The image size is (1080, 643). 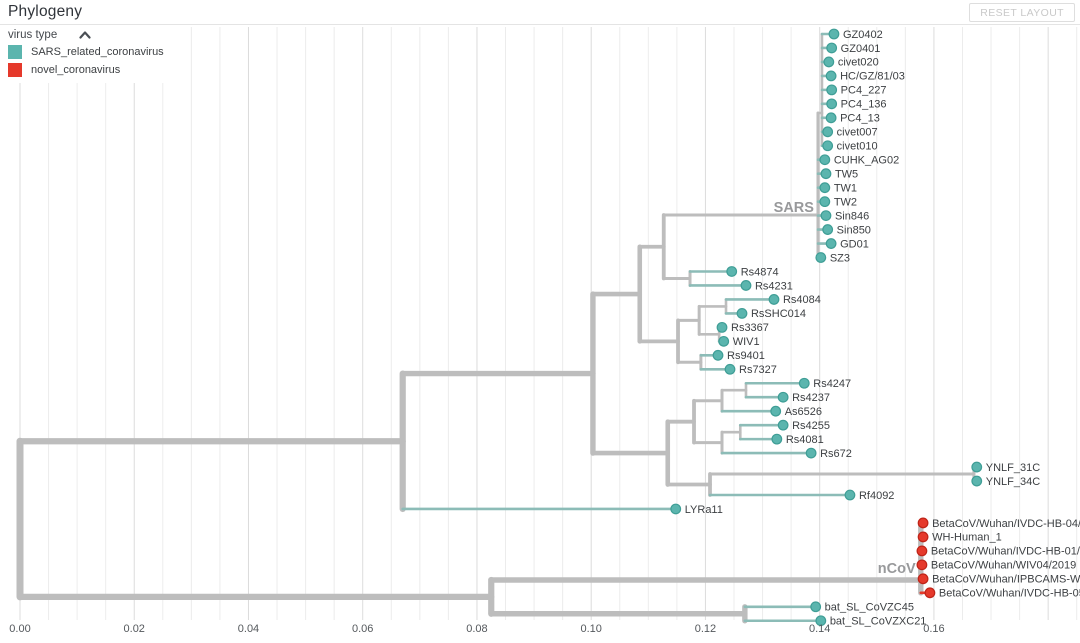 What do you see at coordinates (836, 454) in the screenshot?
I see `tip-label: Rs672` at bounding box center [836, 454].